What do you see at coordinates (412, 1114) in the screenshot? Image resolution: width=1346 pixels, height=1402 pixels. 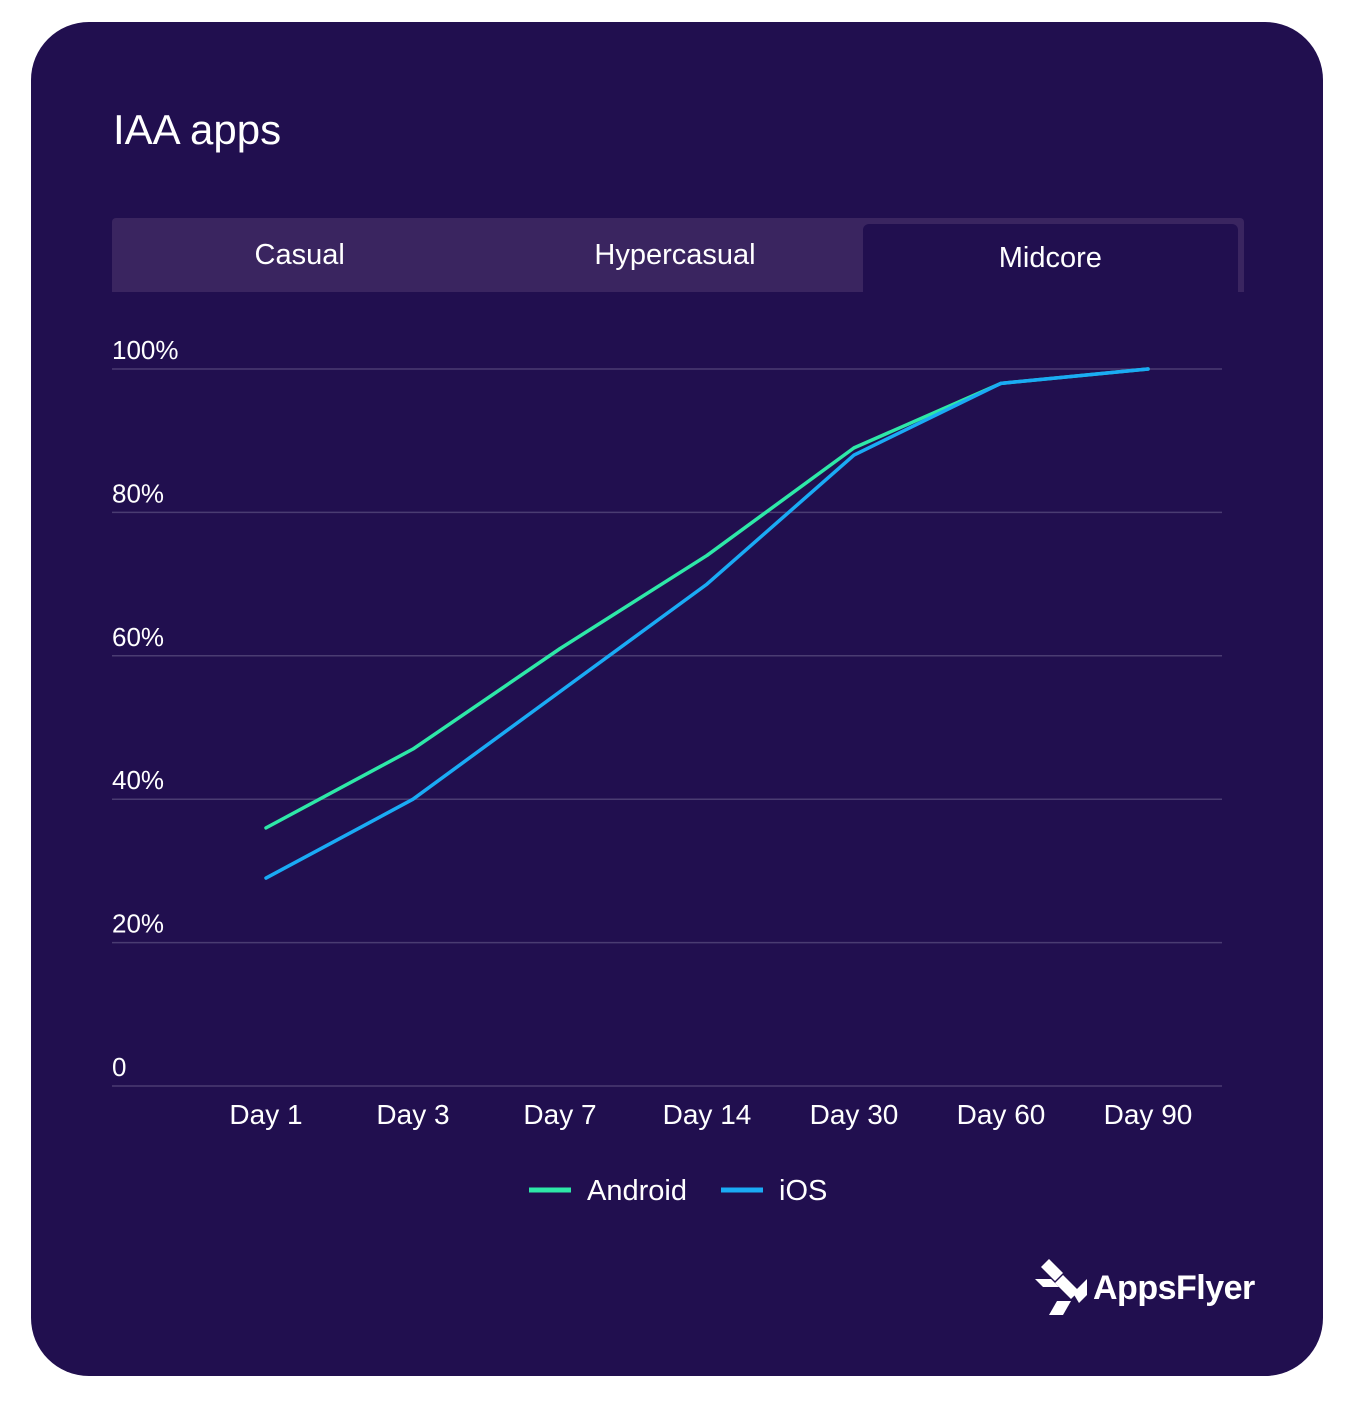 I see `x-tick-label: Day 3` at bounding box center [412, 1114].